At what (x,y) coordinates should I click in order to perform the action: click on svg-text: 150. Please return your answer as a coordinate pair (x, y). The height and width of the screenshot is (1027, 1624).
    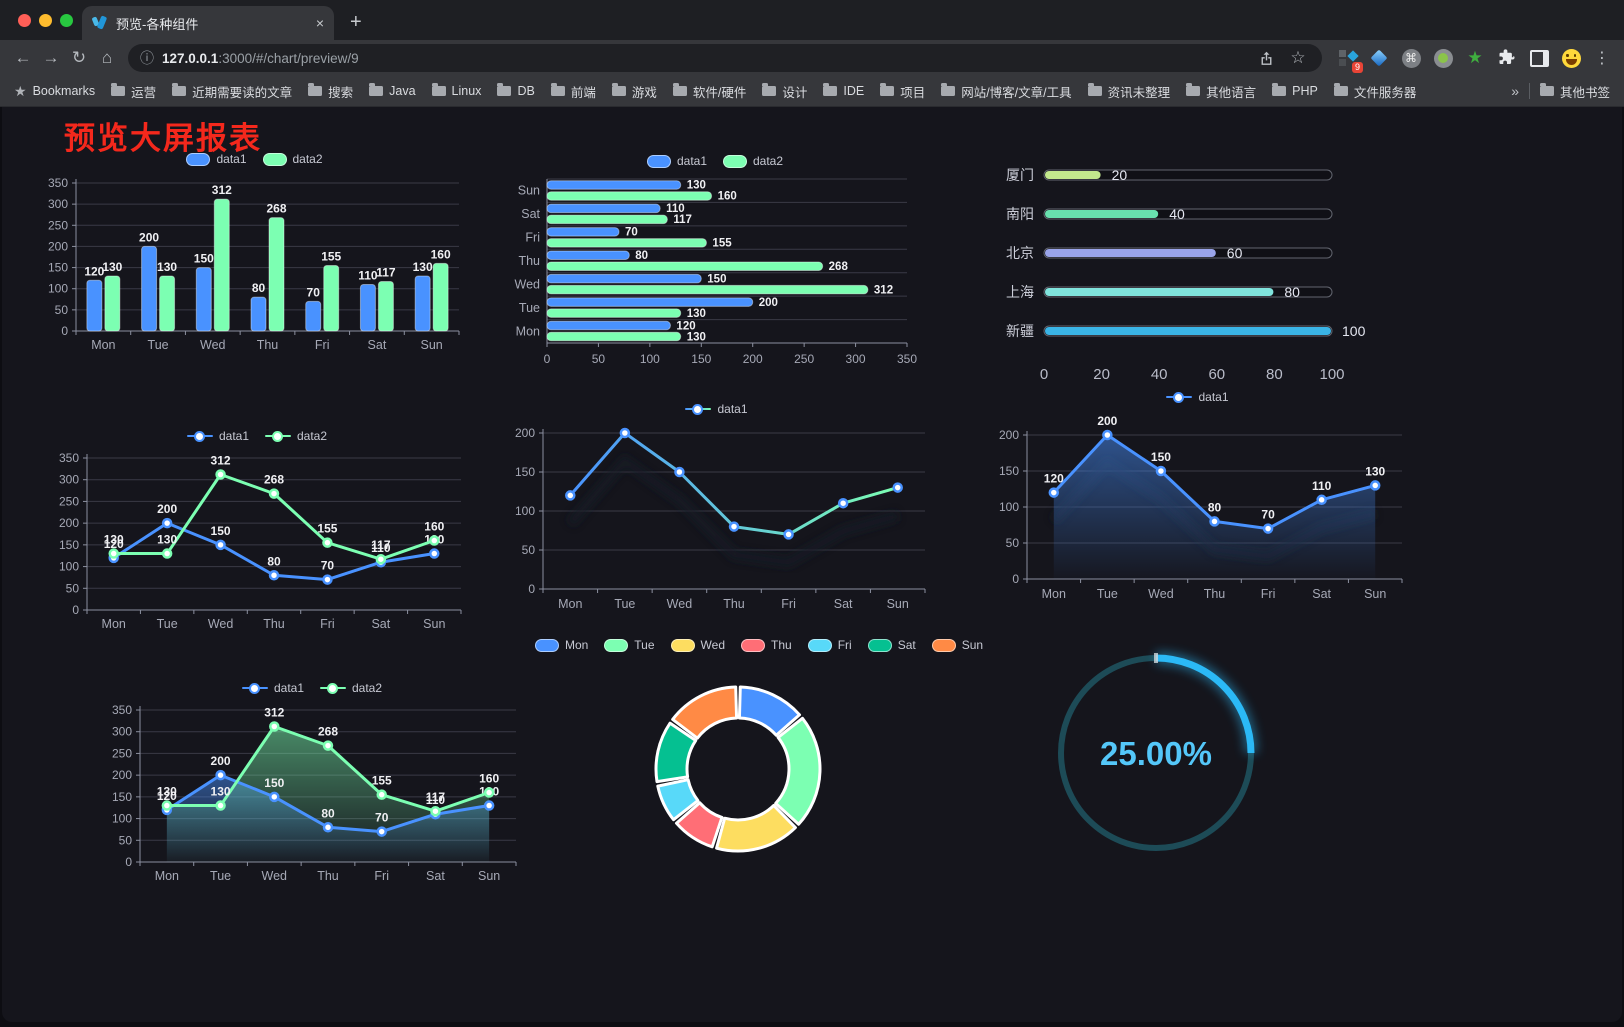
    Looking at the image, I should click on (204, 259).